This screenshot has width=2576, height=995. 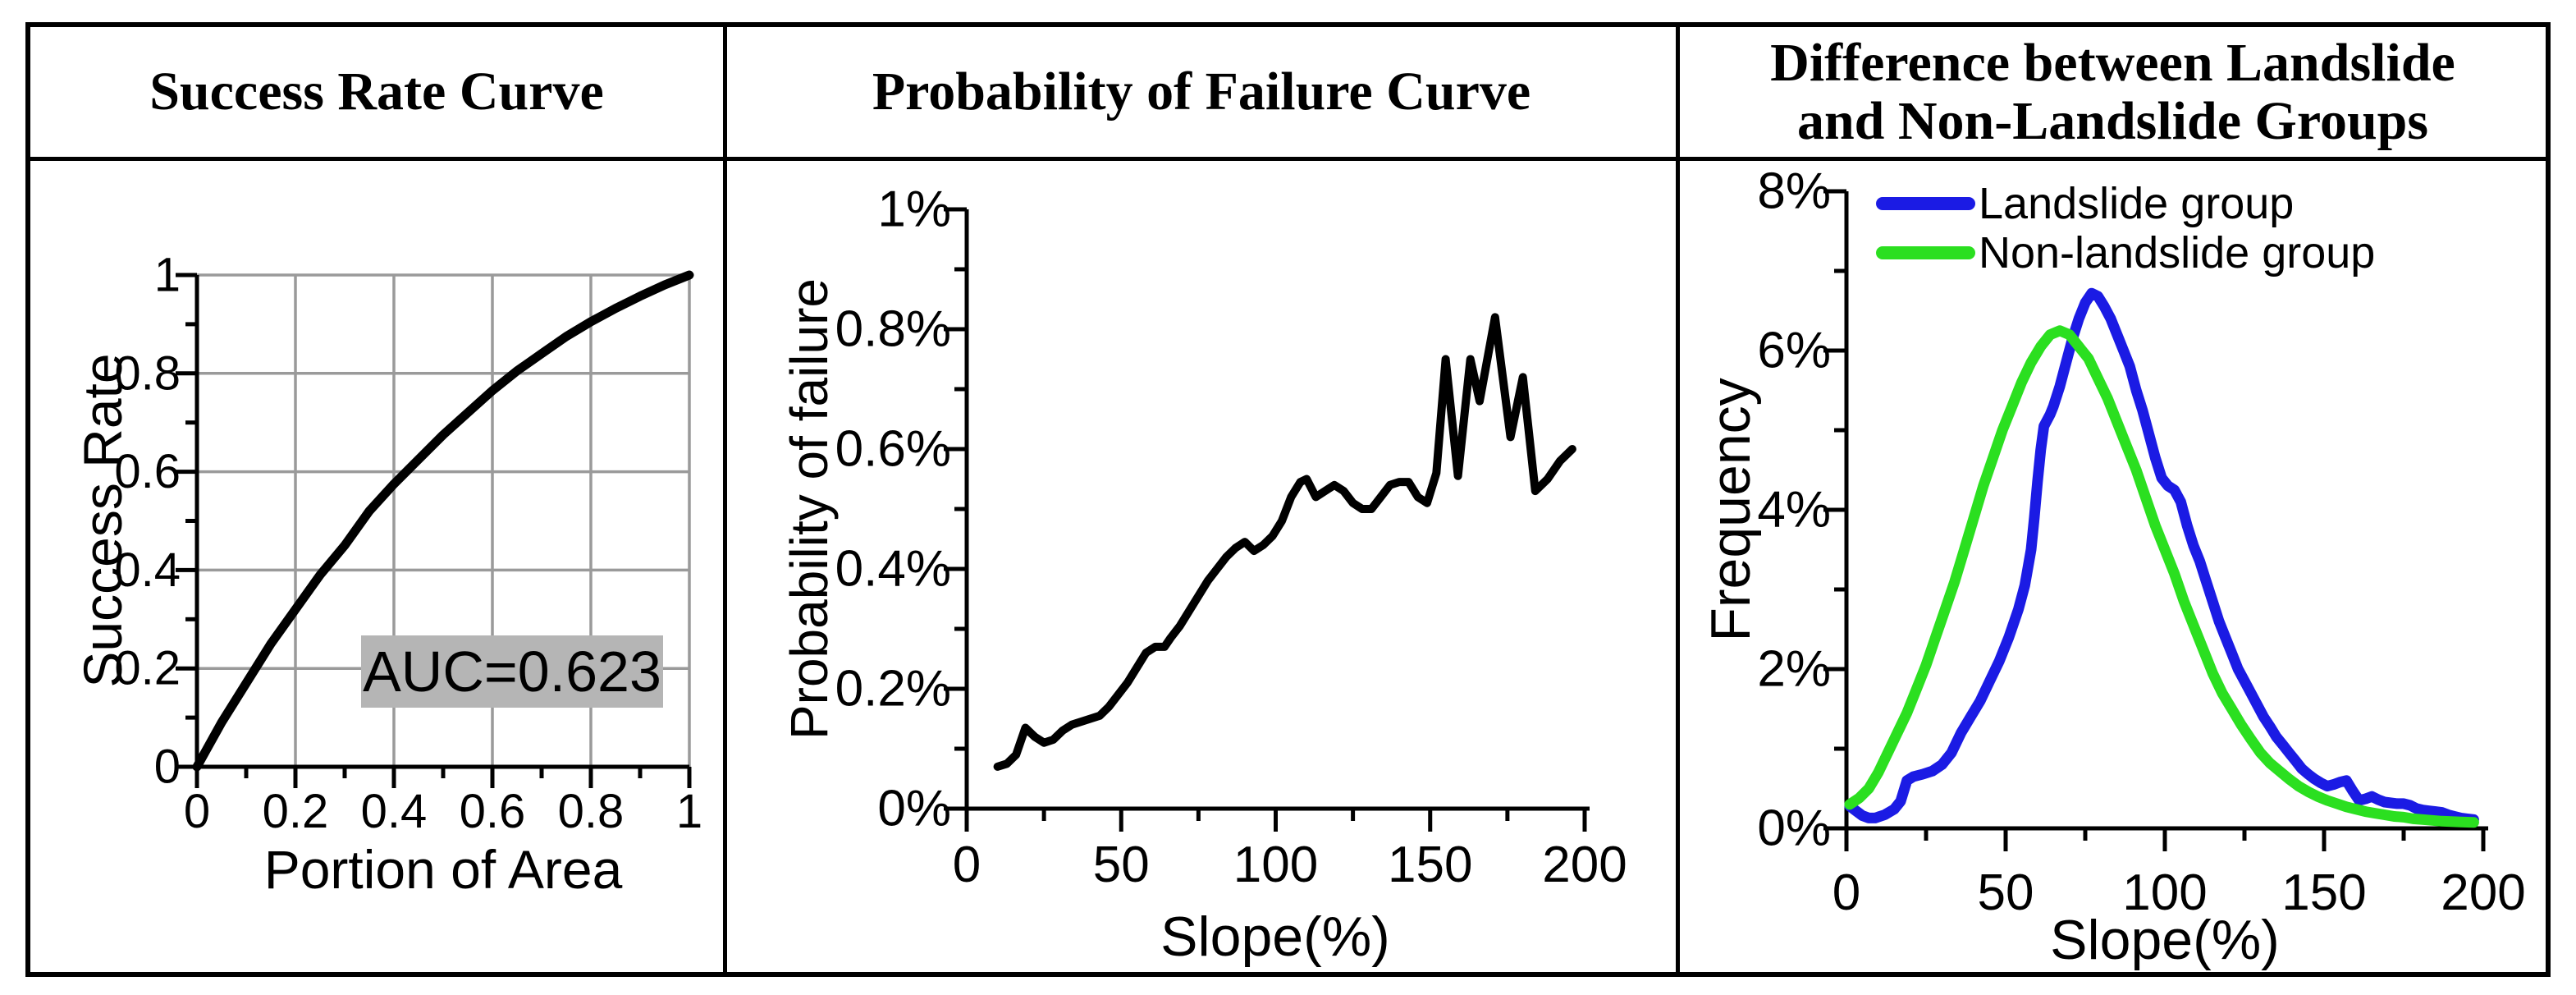 What do you see at coordinates (1794, 191) in the screenshot?
I see `y-tick-label: 8%` at bounding box center [1794, 191].